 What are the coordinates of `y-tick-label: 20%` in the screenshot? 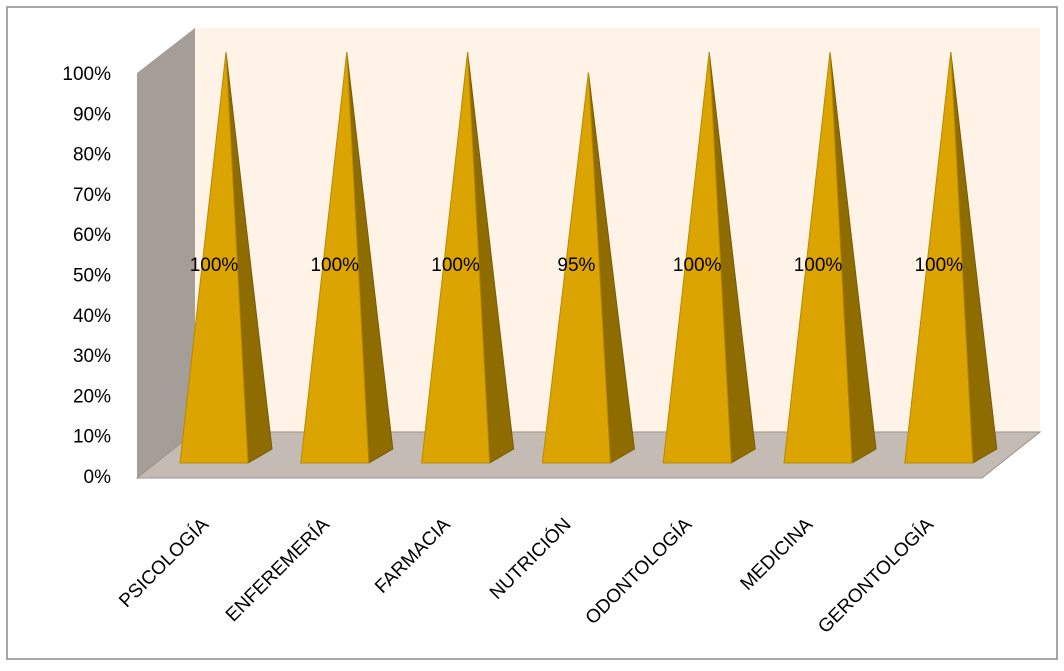 It's located at (92, 396).